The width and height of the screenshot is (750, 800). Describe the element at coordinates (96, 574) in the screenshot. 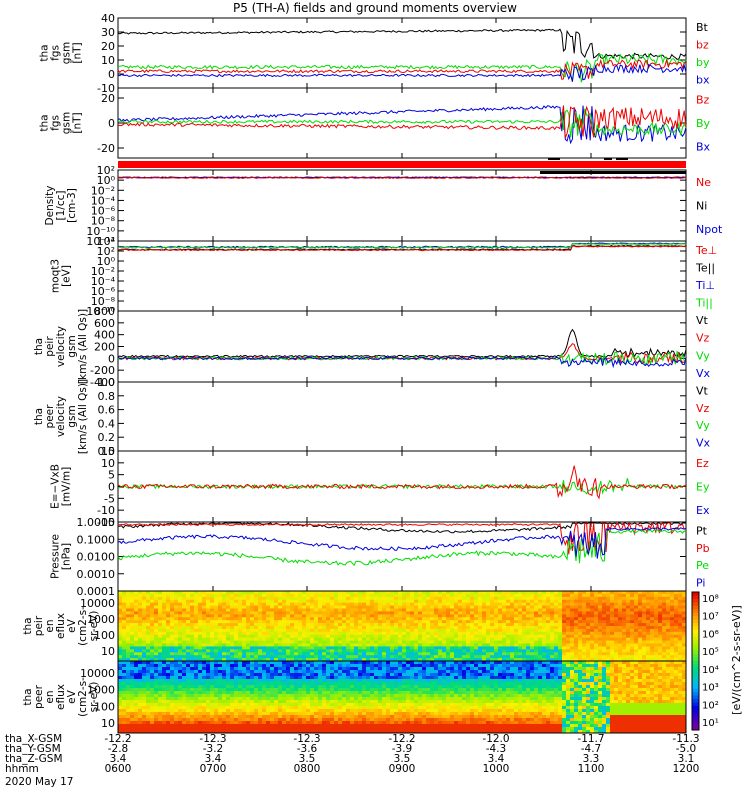

I see `y-tick-label: 0.0010` at that location.